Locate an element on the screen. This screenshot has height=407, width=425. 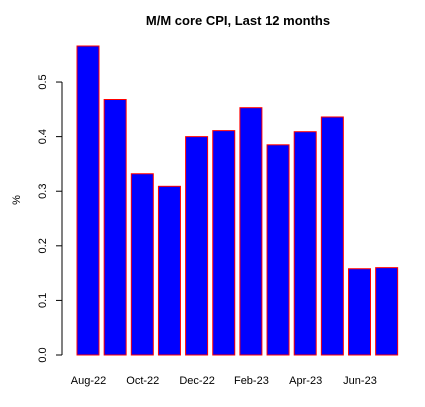
y-tick-label: 0.2 is located at coordinates (43, 245).